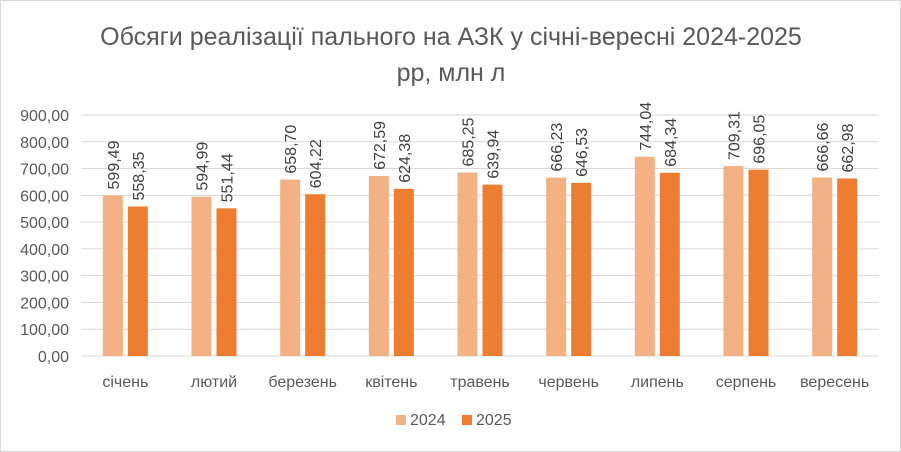  Describe the element at coordinates (114, 164) in the screenshot. I see `data-label: 599,49` at that location.